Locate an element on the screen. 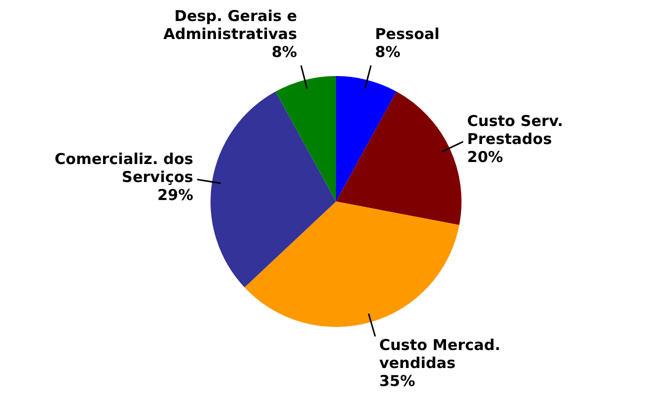 Image resolution: width=672 pixels, height=403 pixels. data-label: 35% is located at coordinates (397, 381).